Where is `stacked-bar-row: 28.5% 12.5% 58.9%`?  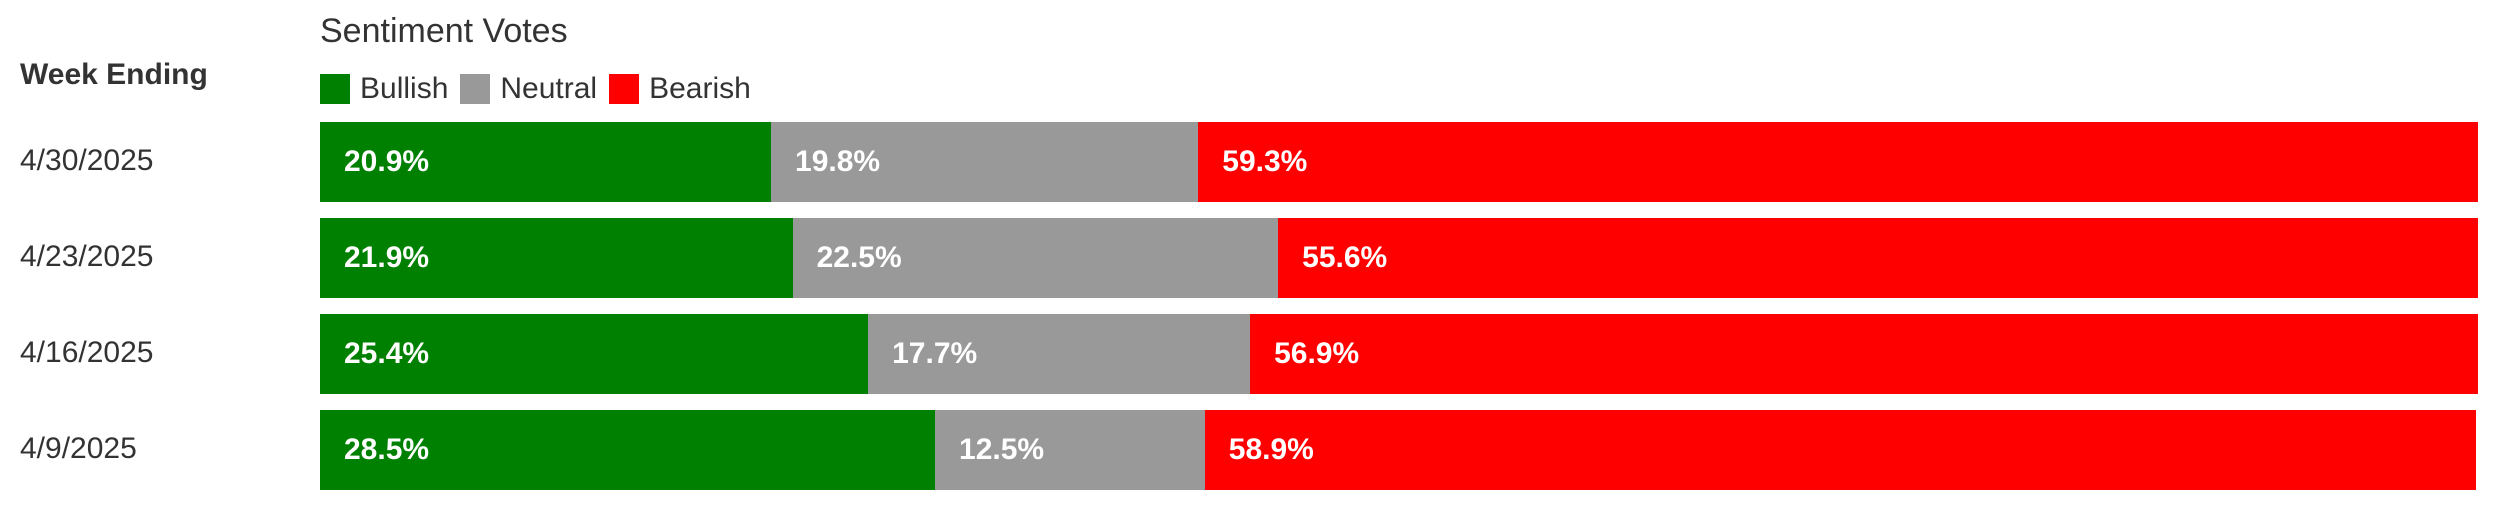 stacked-bar-row: 28.5% 12.5% 58.9% is located at coordinates (1399, 450).